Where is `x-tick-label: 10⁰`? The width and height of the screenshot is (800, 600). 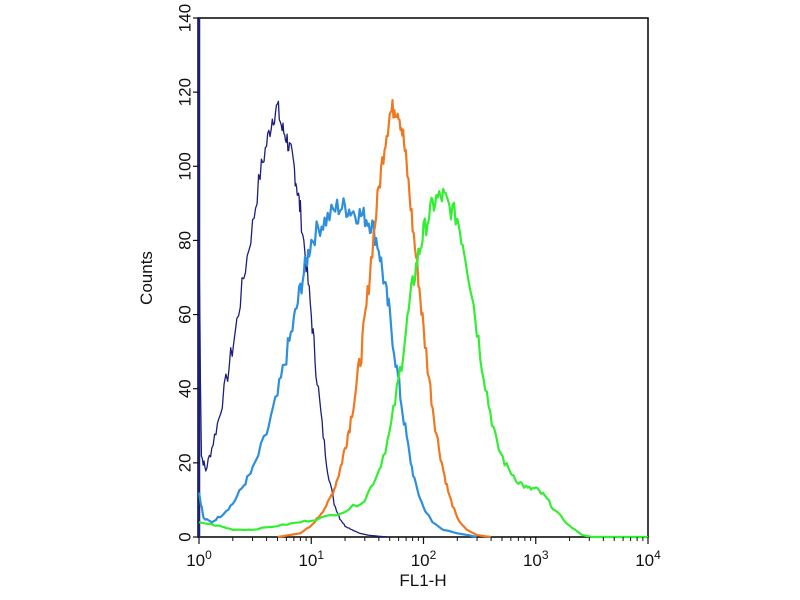
x-tick-label: 10⁰ is located at coordinates (199, 559).